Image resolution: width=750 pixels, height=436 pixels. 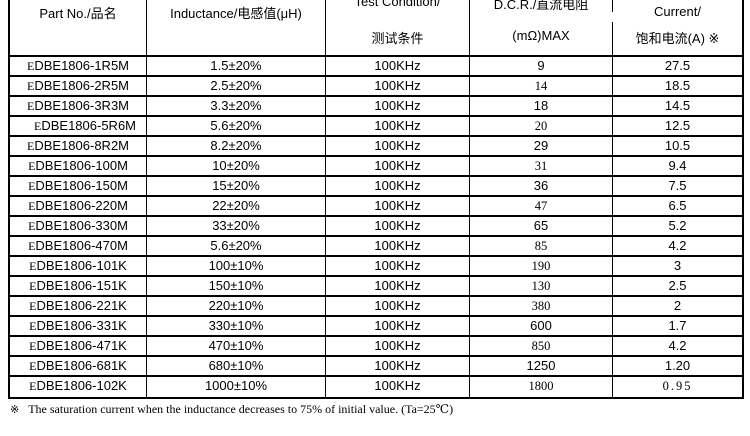 I want to click on cell-current: 3, so click(x=677, y=265).